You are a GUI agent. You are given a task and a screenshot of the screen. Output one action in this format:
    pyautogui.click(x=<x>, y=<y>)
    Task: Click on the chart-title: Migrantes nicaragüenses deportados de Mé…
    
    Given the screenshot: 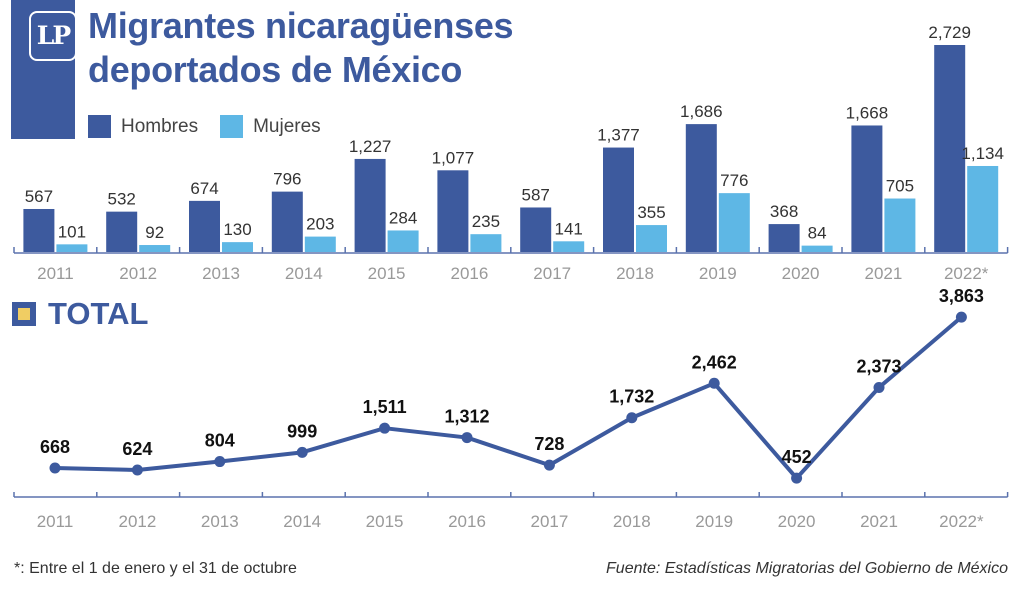 What is the action you would take?
    pyautogui.click(x=301, y=48)
    